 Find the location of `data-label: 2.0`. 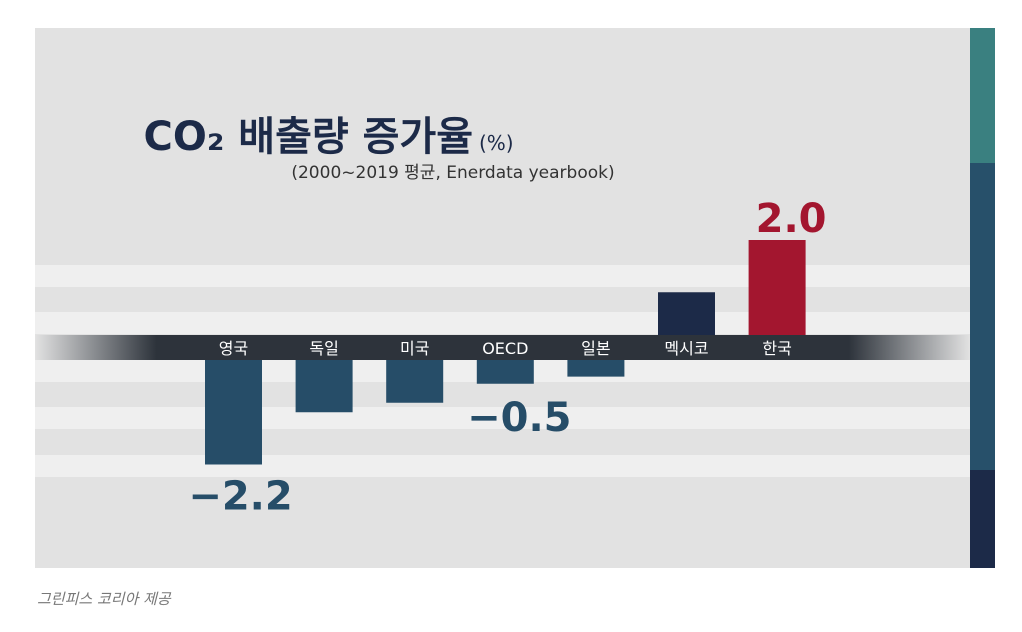

data-label: 2.0 is located at coordinates (791, 219).